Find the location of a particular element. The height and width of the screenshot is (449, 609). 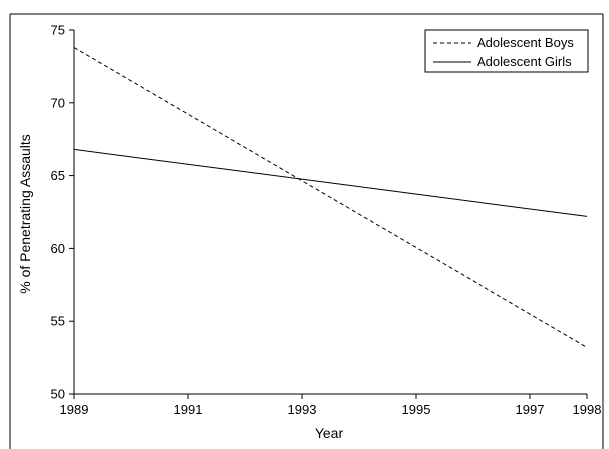

x-tick-label: 1997 is located at coordinates (530, 409).